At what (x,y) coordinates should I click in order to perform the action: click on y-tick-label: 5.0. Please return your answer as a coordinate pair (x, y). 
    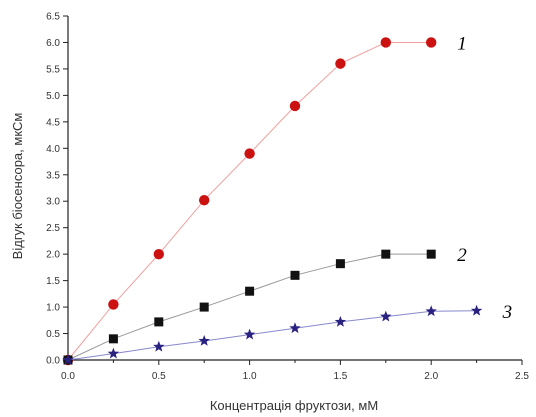
    Looking at the image, I should click on (53, 96).